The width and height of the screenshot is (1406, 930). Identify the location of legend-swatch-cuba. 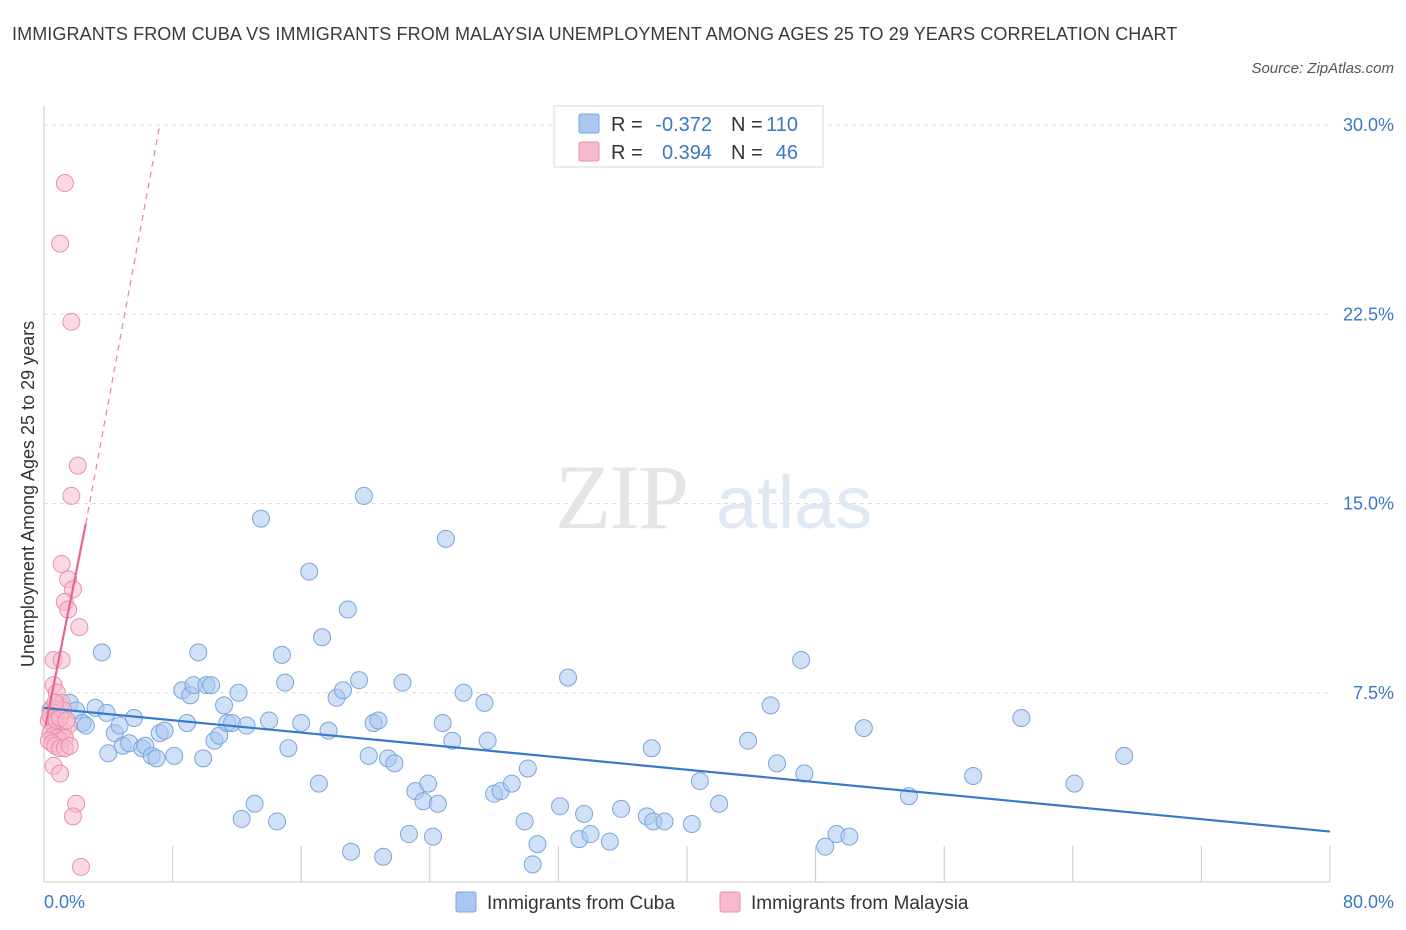
(466, 902).